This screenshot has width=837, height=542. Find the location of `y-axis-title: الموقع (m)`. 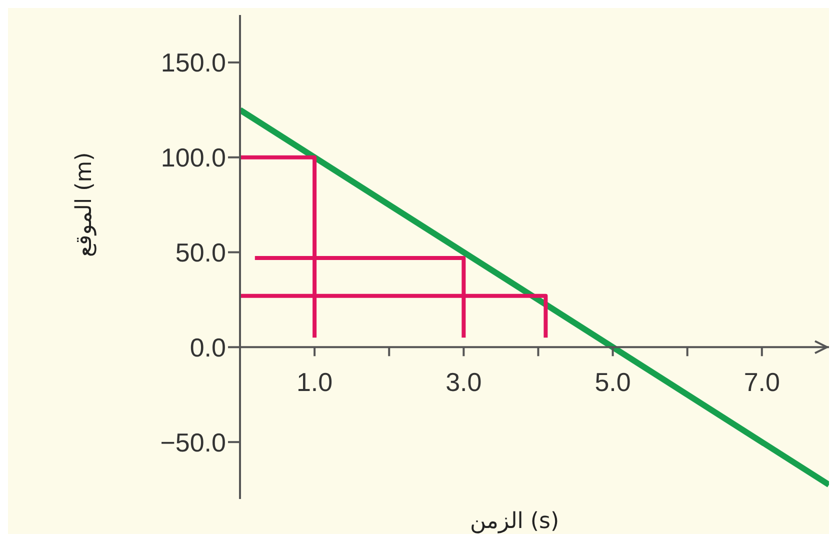

y-axis-title: الموقع (m) is located at coordinates (84, 204).